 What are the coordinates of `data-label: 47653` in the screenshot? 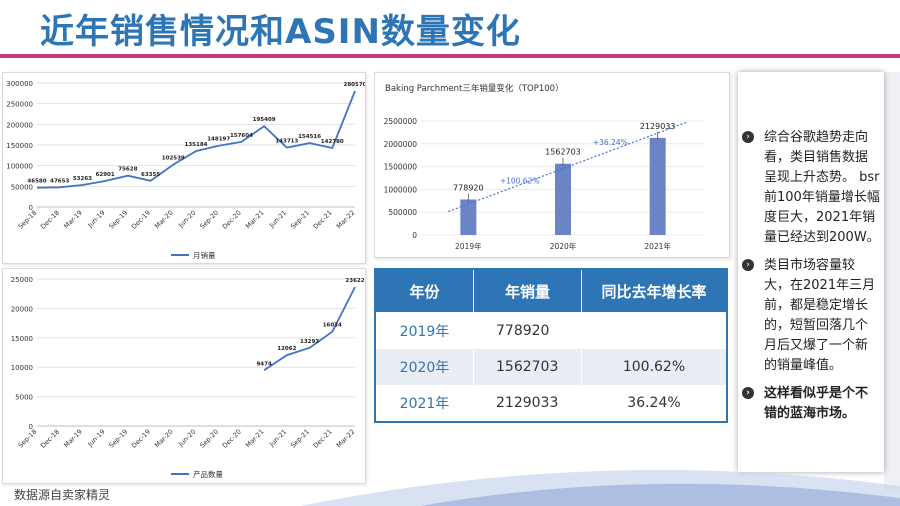 It's located at (59, 181).